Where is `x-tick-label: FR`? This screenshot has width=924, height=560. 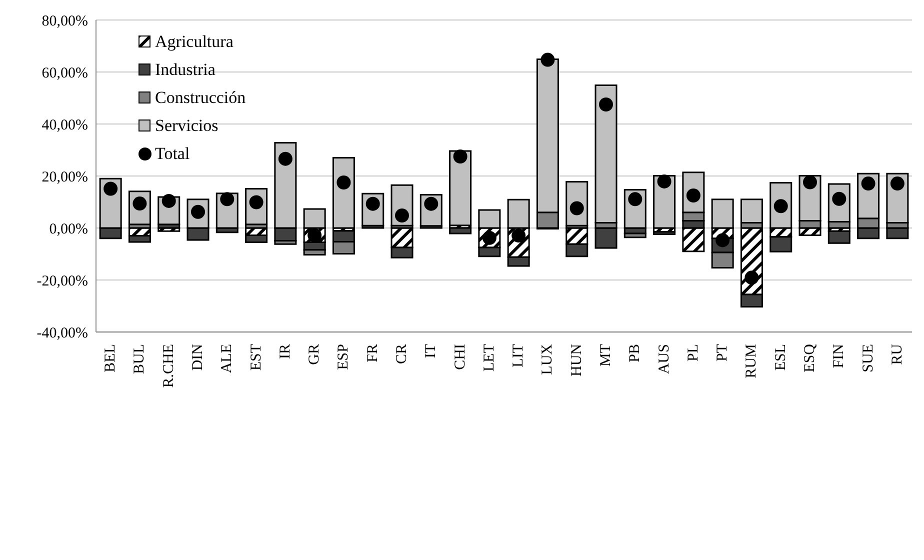 x-tick-label: FR is located at coordinates (372, 353).